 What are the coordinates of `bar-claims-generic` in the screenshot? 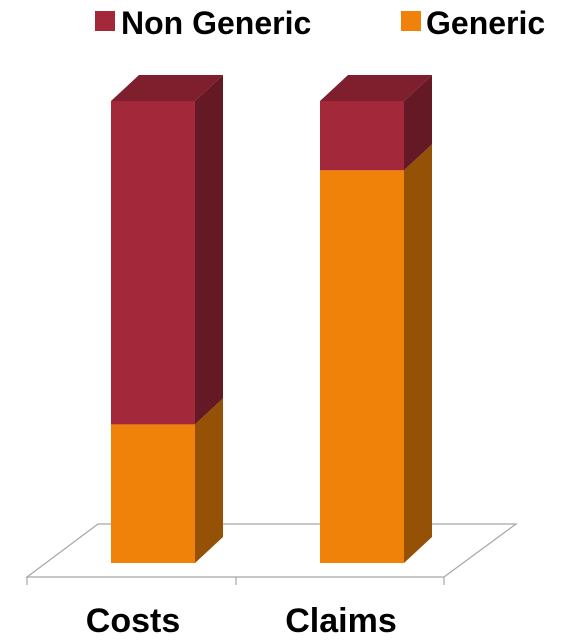 It's located at (376, 354).